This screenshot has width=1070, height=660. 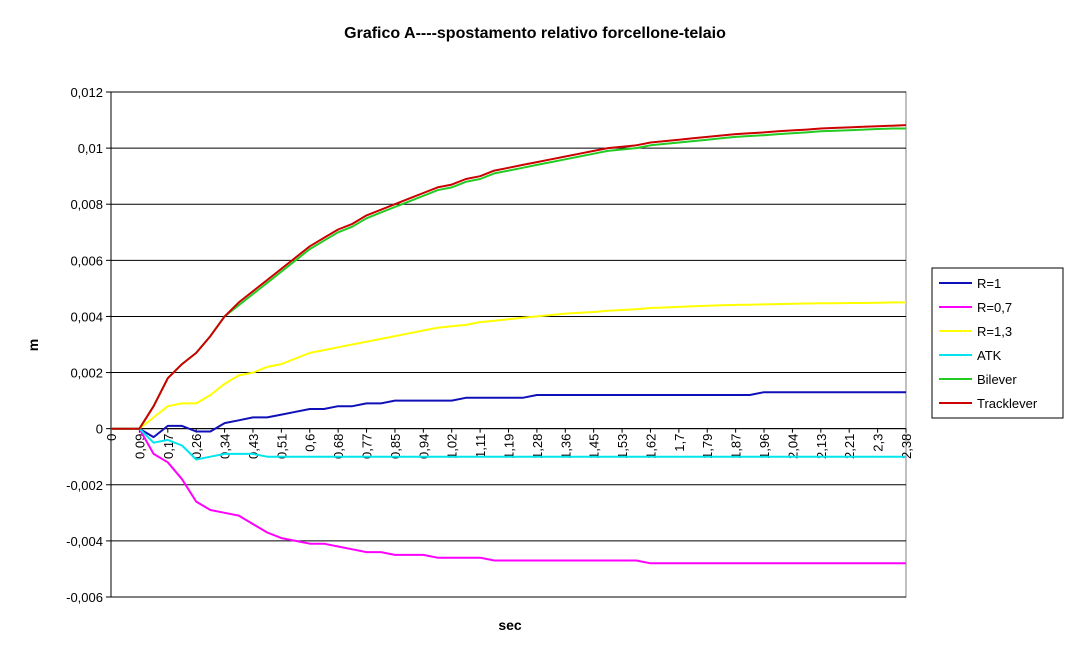 What do you see at coordinates (989, 355) in the screenshot?
I see `legend-label: ATK` at bounding box center [989, 355].